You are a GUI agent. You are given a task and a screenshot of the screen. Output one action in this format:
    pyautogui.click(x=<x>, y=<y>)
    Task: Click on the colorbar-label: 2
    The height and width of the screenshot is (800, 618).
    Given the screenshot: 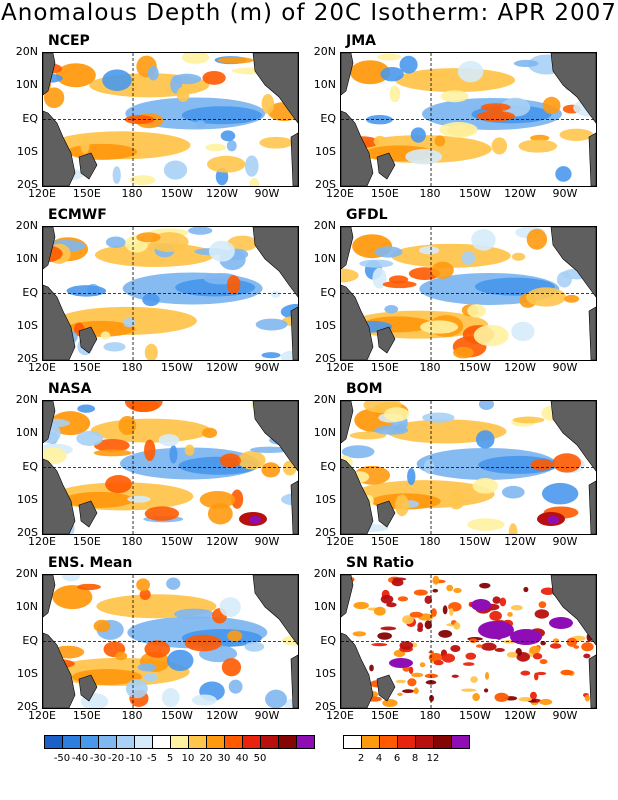 What is the action you would take?
    pyautogui.click(x=361, y=758)
    